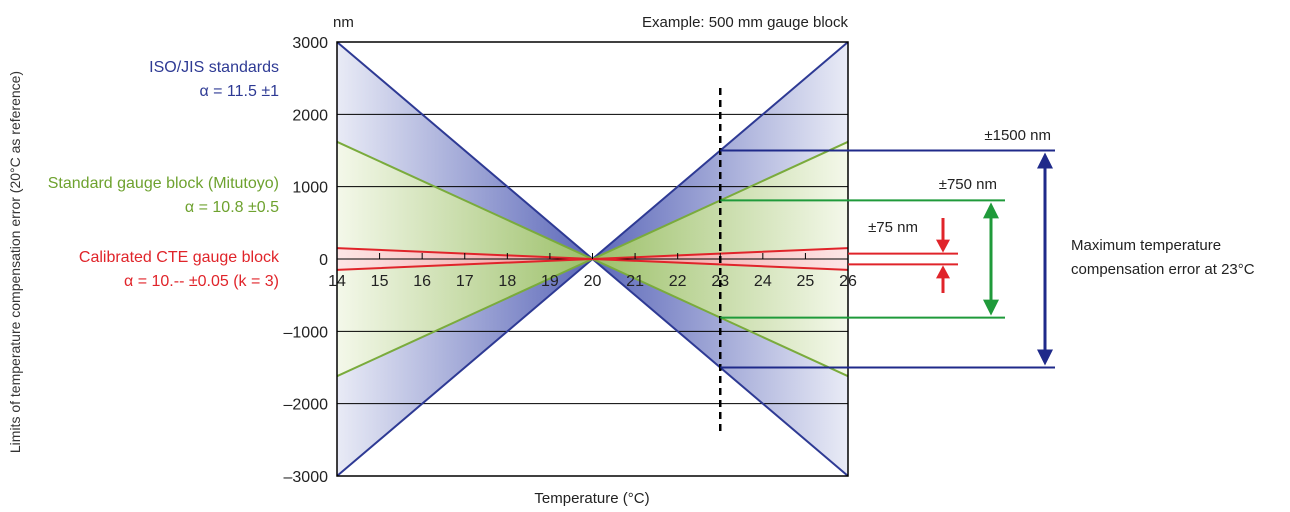 Image resolution: width=1290 pixels, height=512 pixels. What do you see at coordinates (806, 281) in the screenshot?
I see `x-tick-label-25: 25` at bounding box center [806, 281].